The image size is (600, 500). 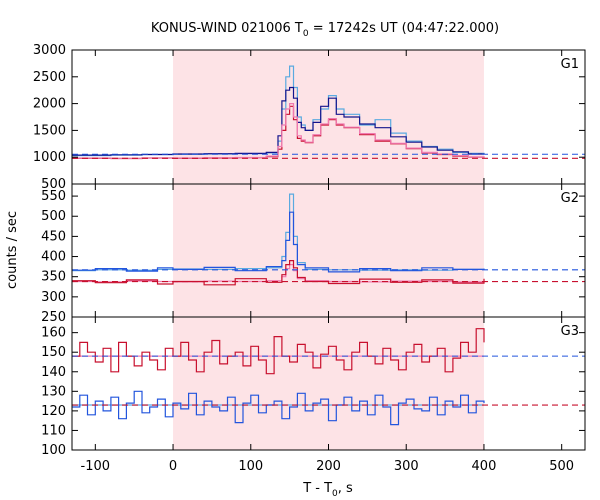 What do you see at coordinates (53, 430) in the screenshot?
I see `g3-ytick-label: 110` at bounding box center [53, 430].